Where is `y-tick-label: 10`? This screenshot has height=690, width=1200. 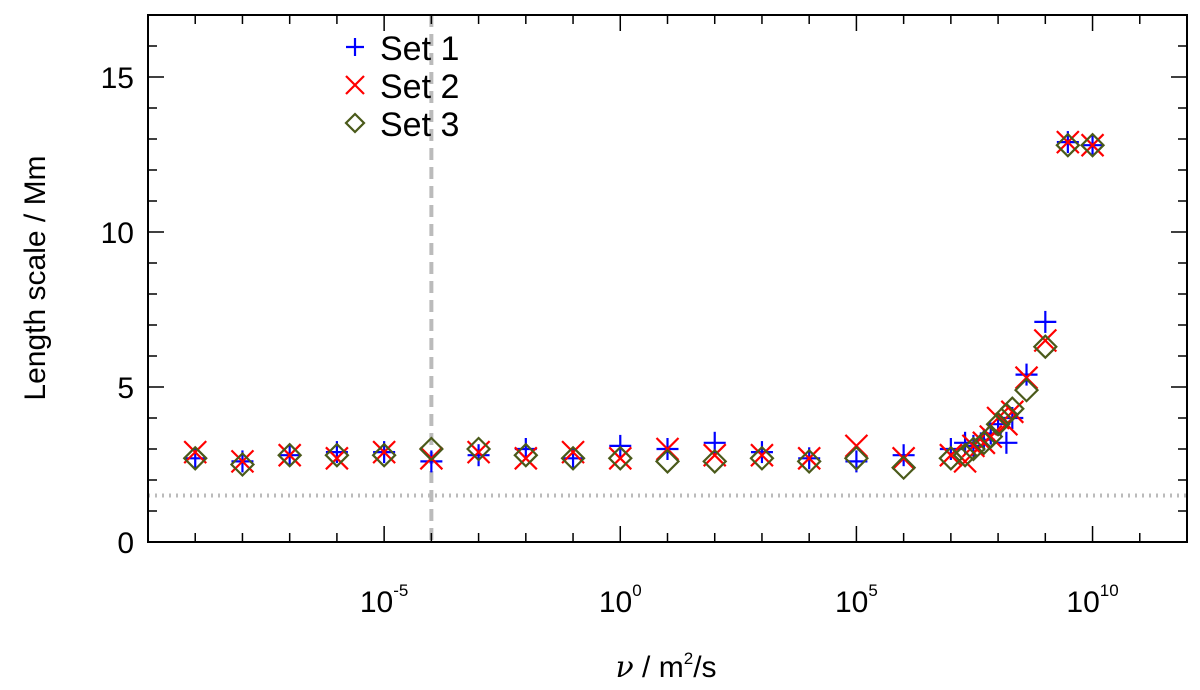 y-tick-label: 10 is located at coordinates (117, 233).